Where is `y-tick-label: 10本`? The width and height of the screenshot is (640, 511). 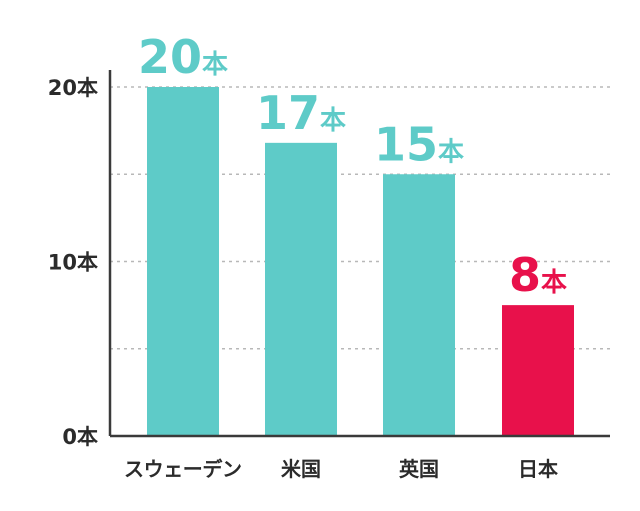 y-tick-label: 10本 is located at coordinates (73, 263).